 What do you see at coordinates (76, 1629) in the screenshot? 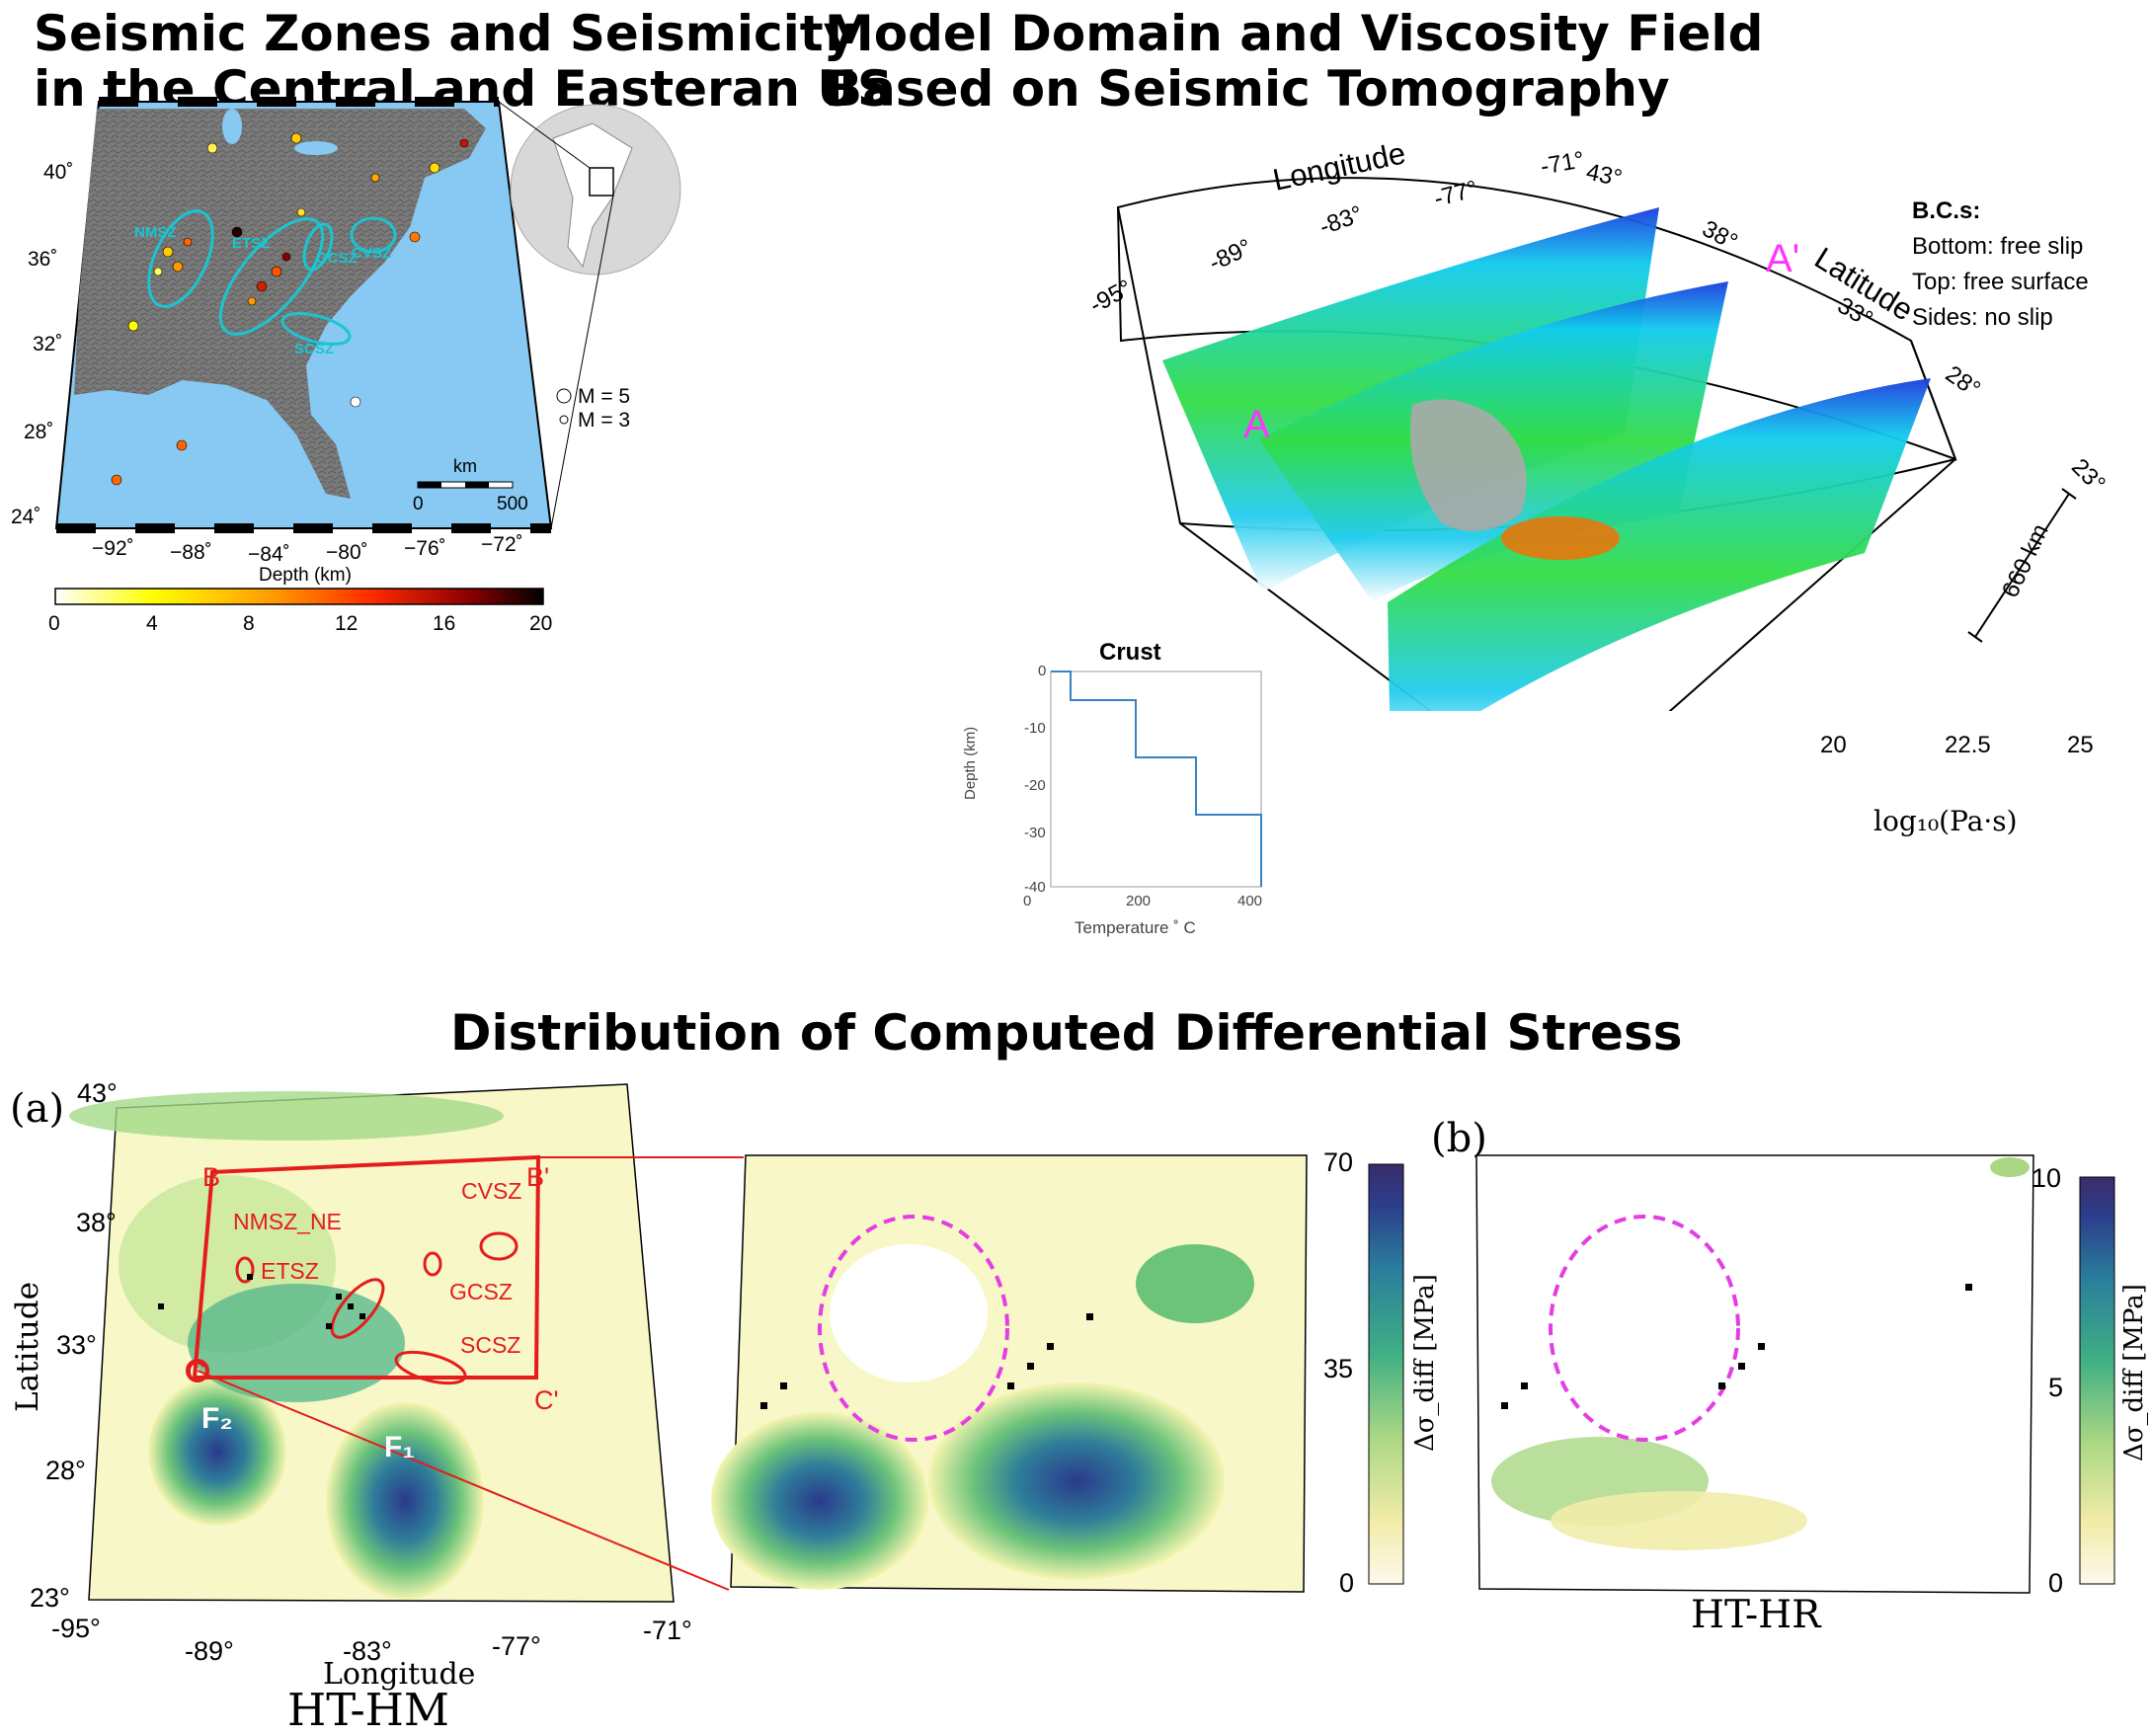
I see `stress-lon-95: -95°` at bounding box center [76, 1629].